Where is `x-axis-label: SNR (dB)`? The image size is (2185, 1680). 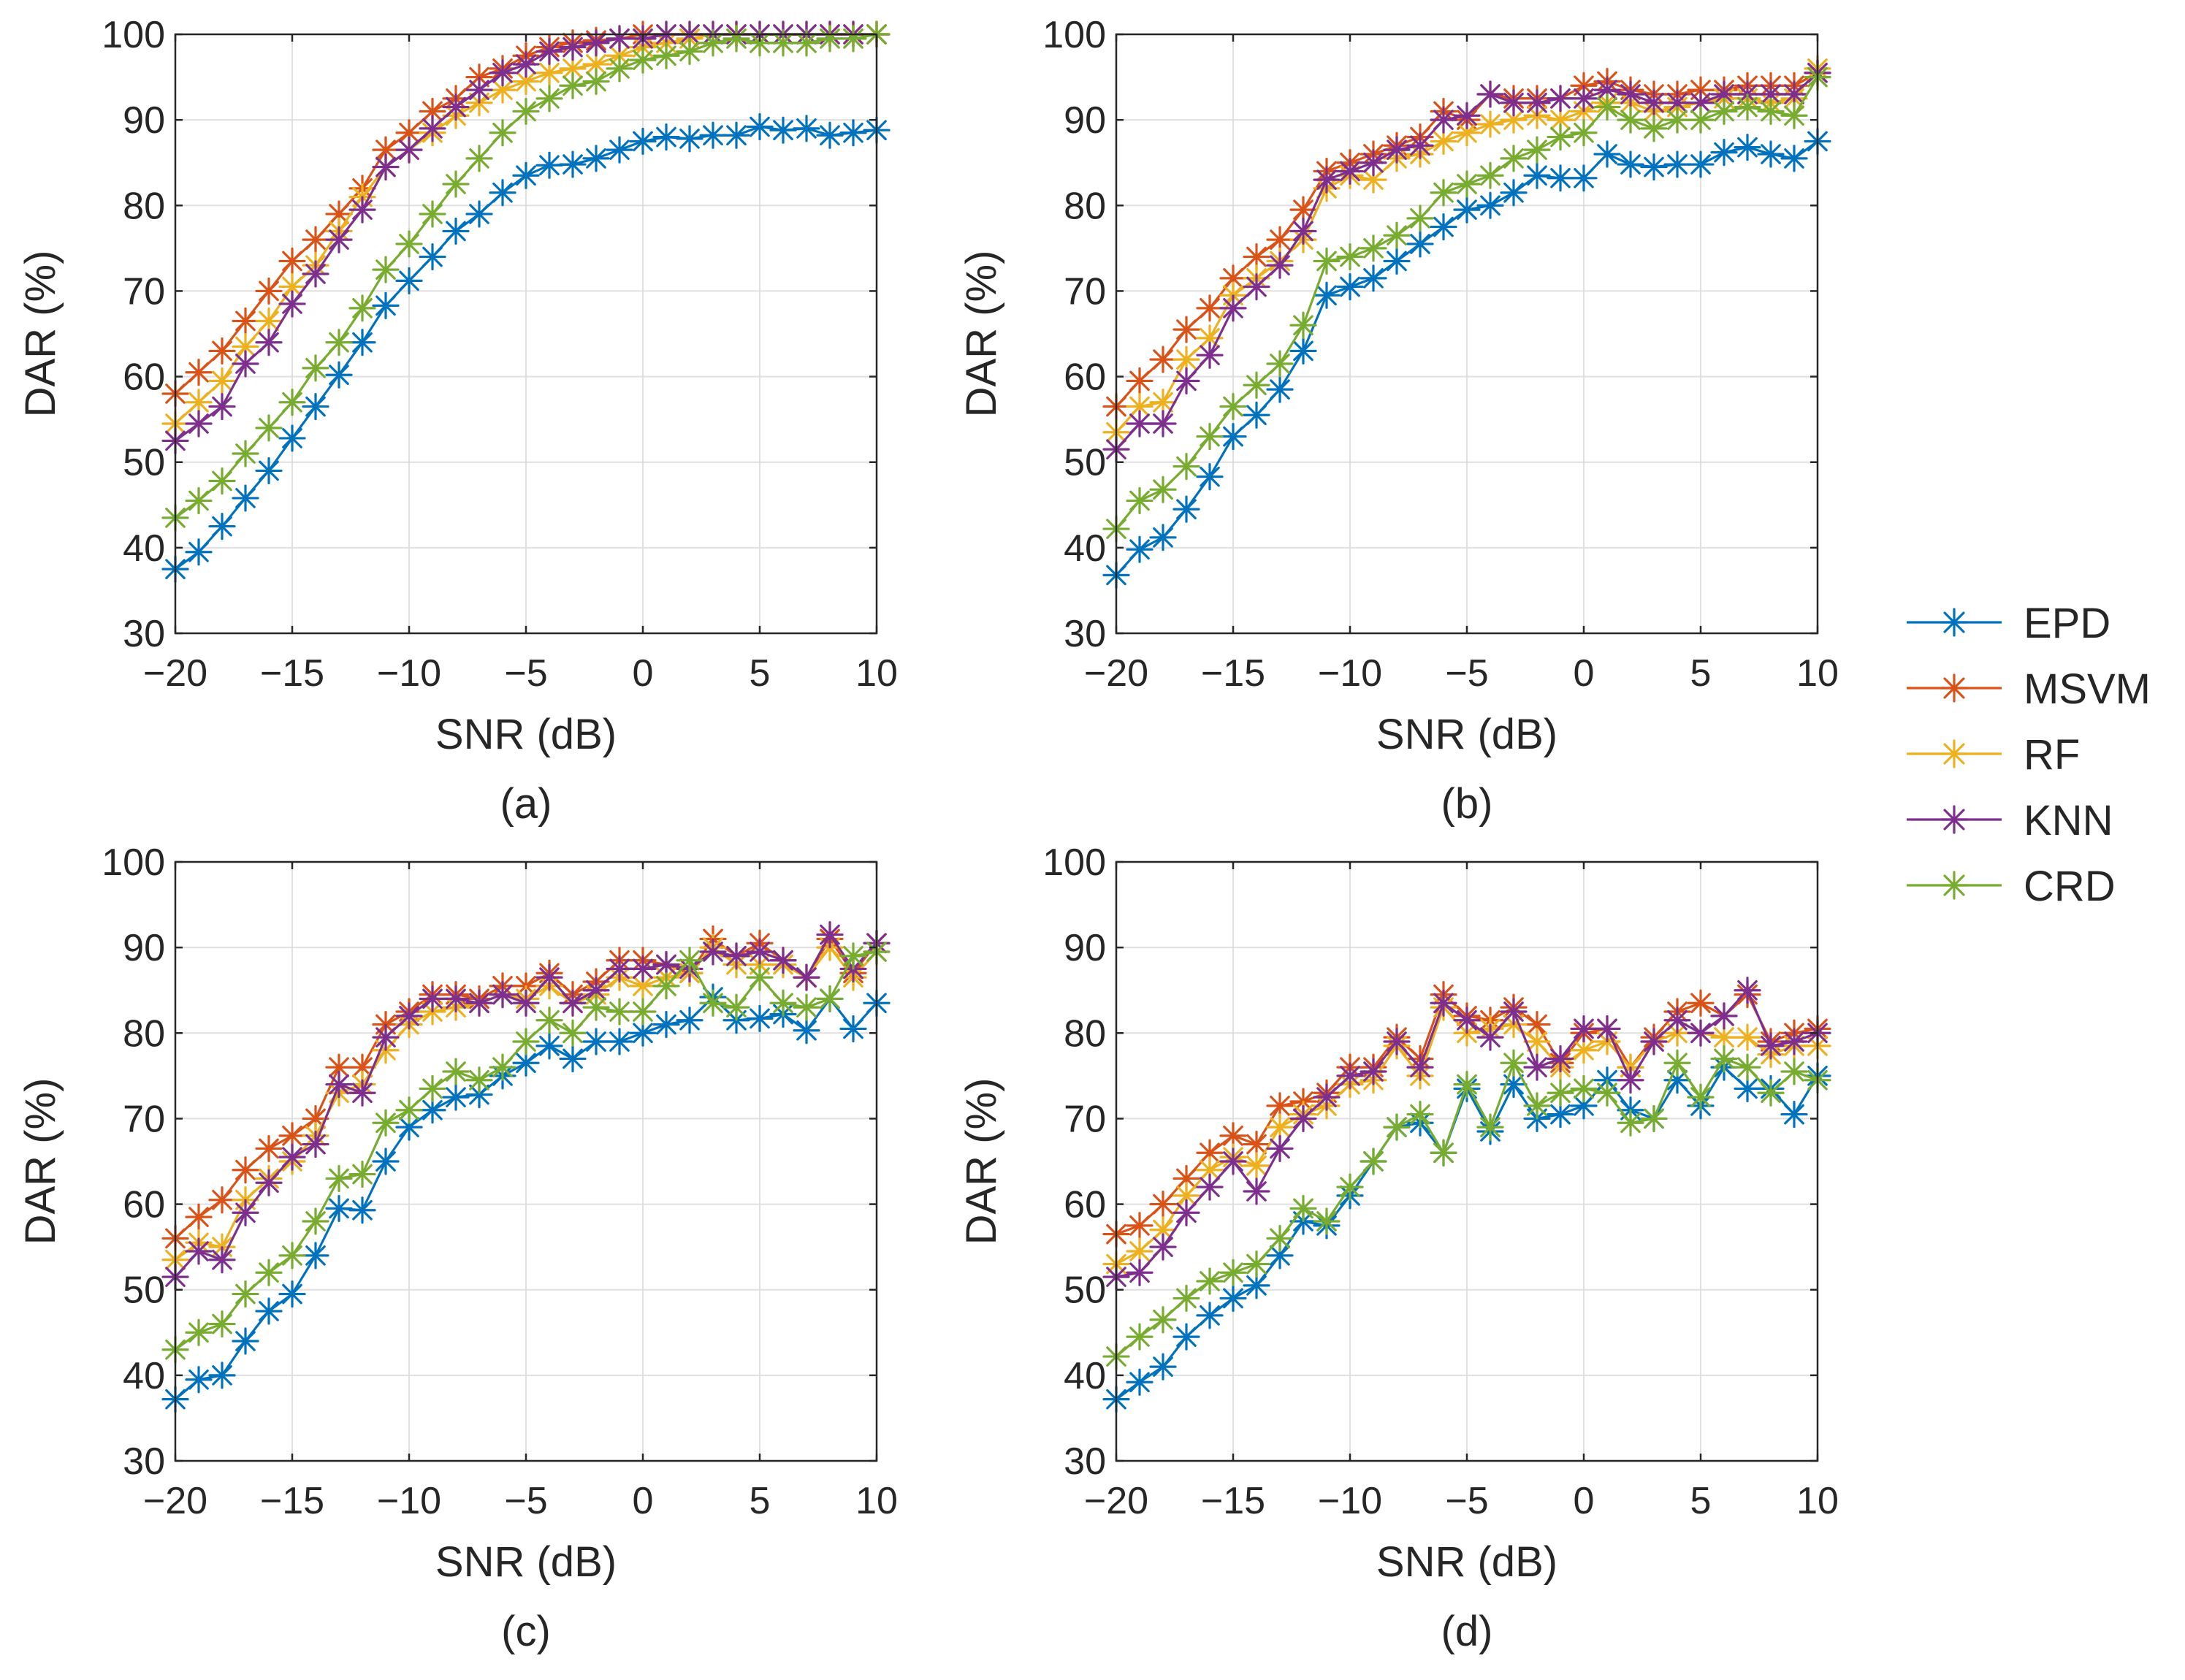 x-axis-label: SNR (dB) is located at coordinates (526, 1562).